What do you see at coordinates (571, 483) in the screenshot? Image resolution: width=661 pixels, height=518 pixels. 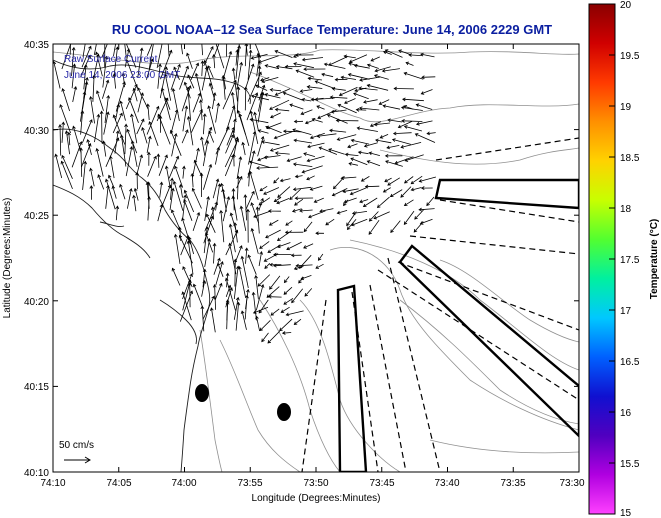 I see `x-tick-label: 73:30` at bounding box center [571, 483].